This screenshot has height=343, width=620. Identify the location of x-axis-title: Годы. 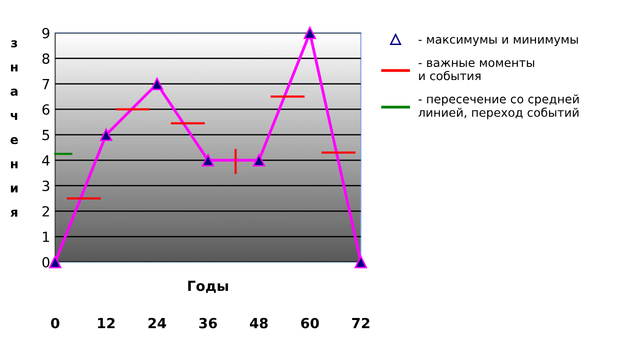
(208, 286).